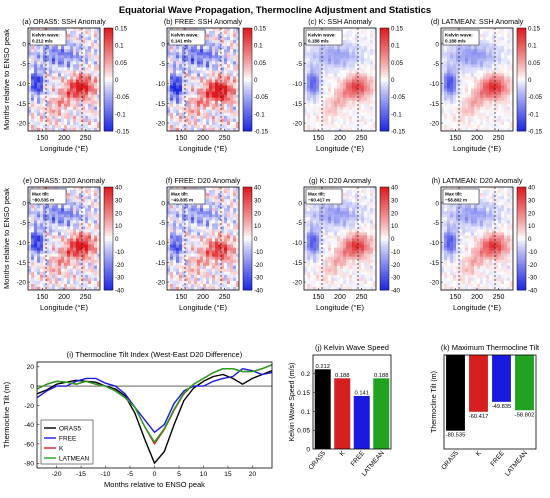 Image resolution: width=550 pixels, height=498 pixels. What do you see at coordinates (161, 104) in the screenshot?
I see `map-y-tick-label: -15` at bounding box center [161, 104].